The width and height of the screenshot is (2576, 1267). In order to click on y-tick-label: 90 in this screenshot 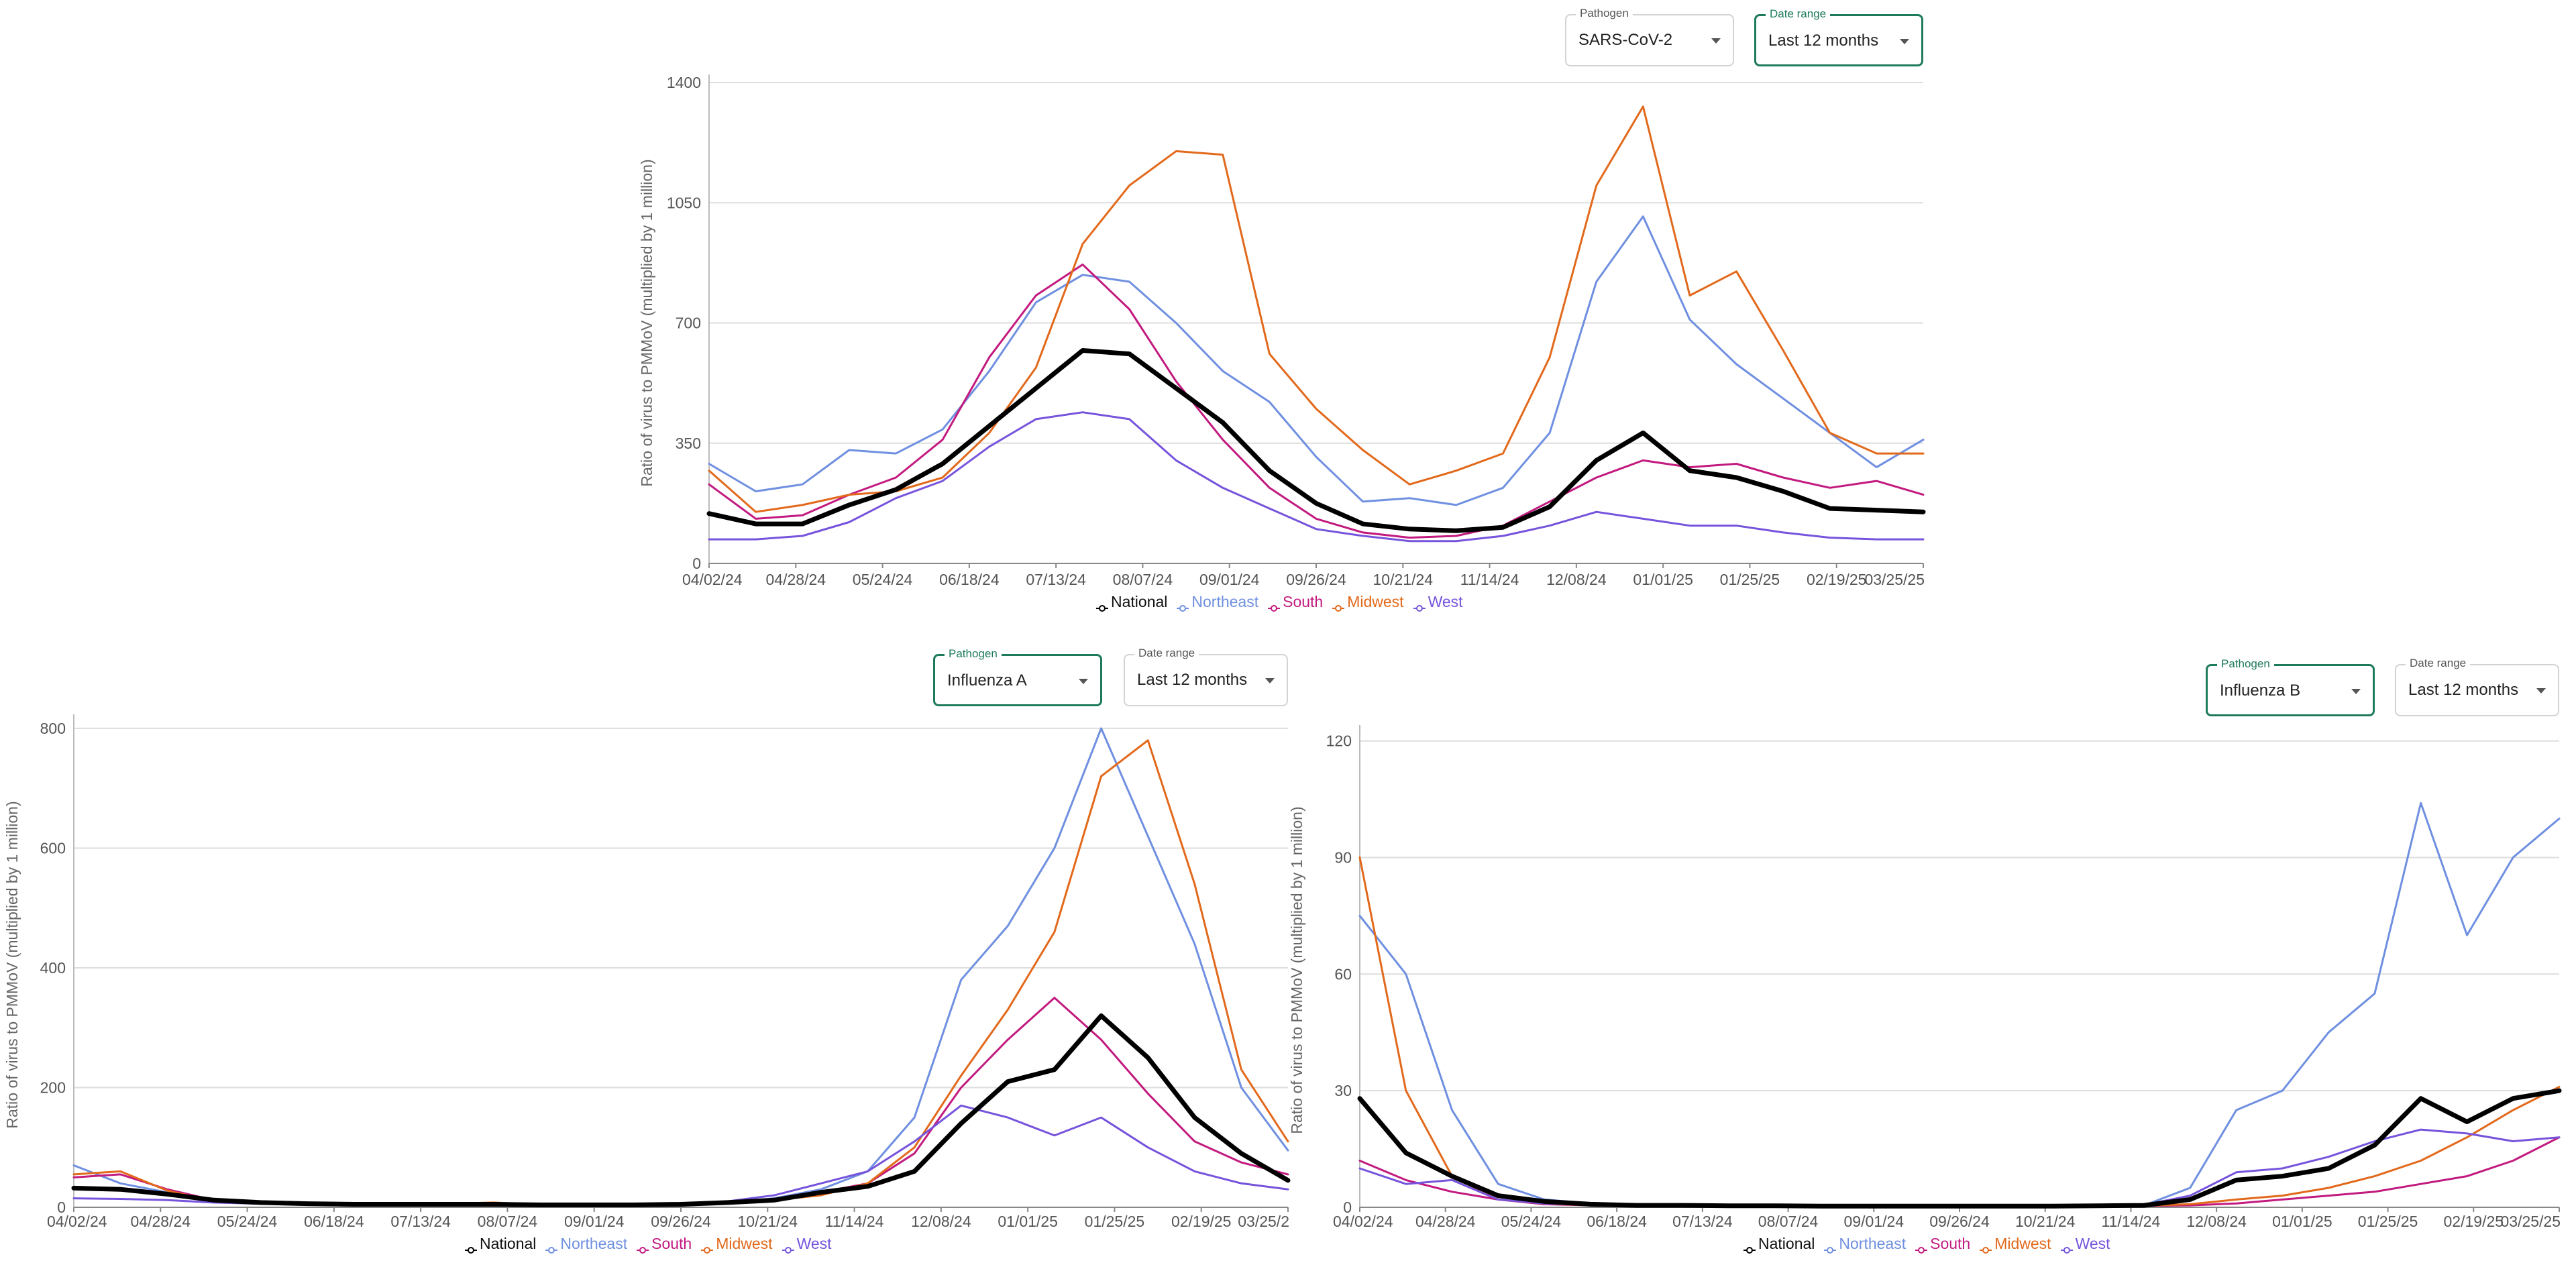, I will do `click(1343, 857)`.